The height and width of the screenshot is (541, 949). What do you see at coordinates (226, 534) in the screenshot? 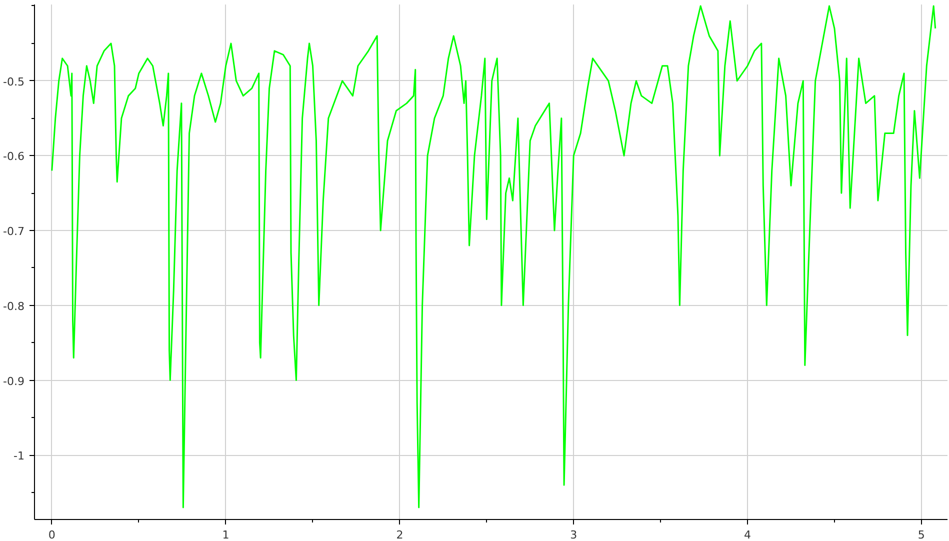
I see `x-tick-label: 1` at bounding box center [226, 534].